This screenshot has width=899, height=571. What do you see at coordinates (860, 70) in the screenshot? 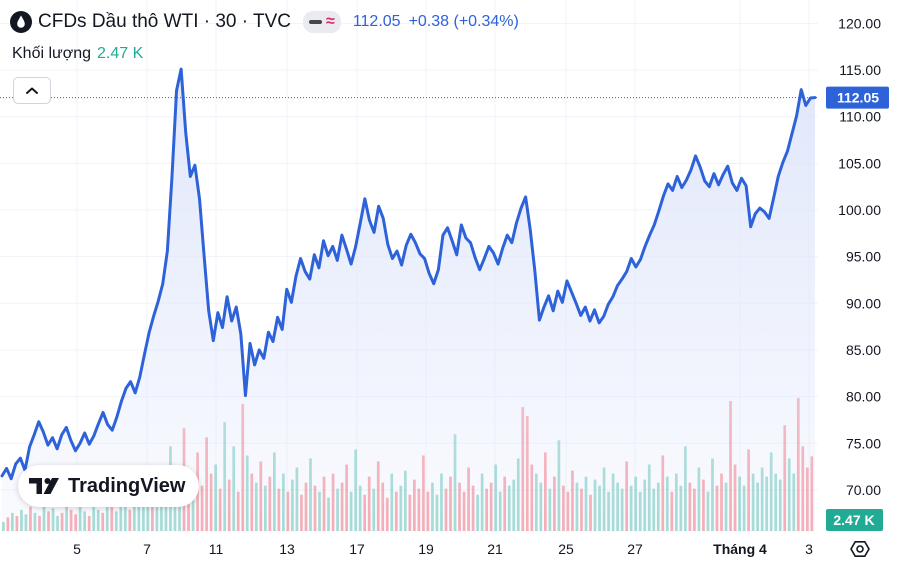
I see `y-tick-label: 115.00` at bounding box center [860, 70].